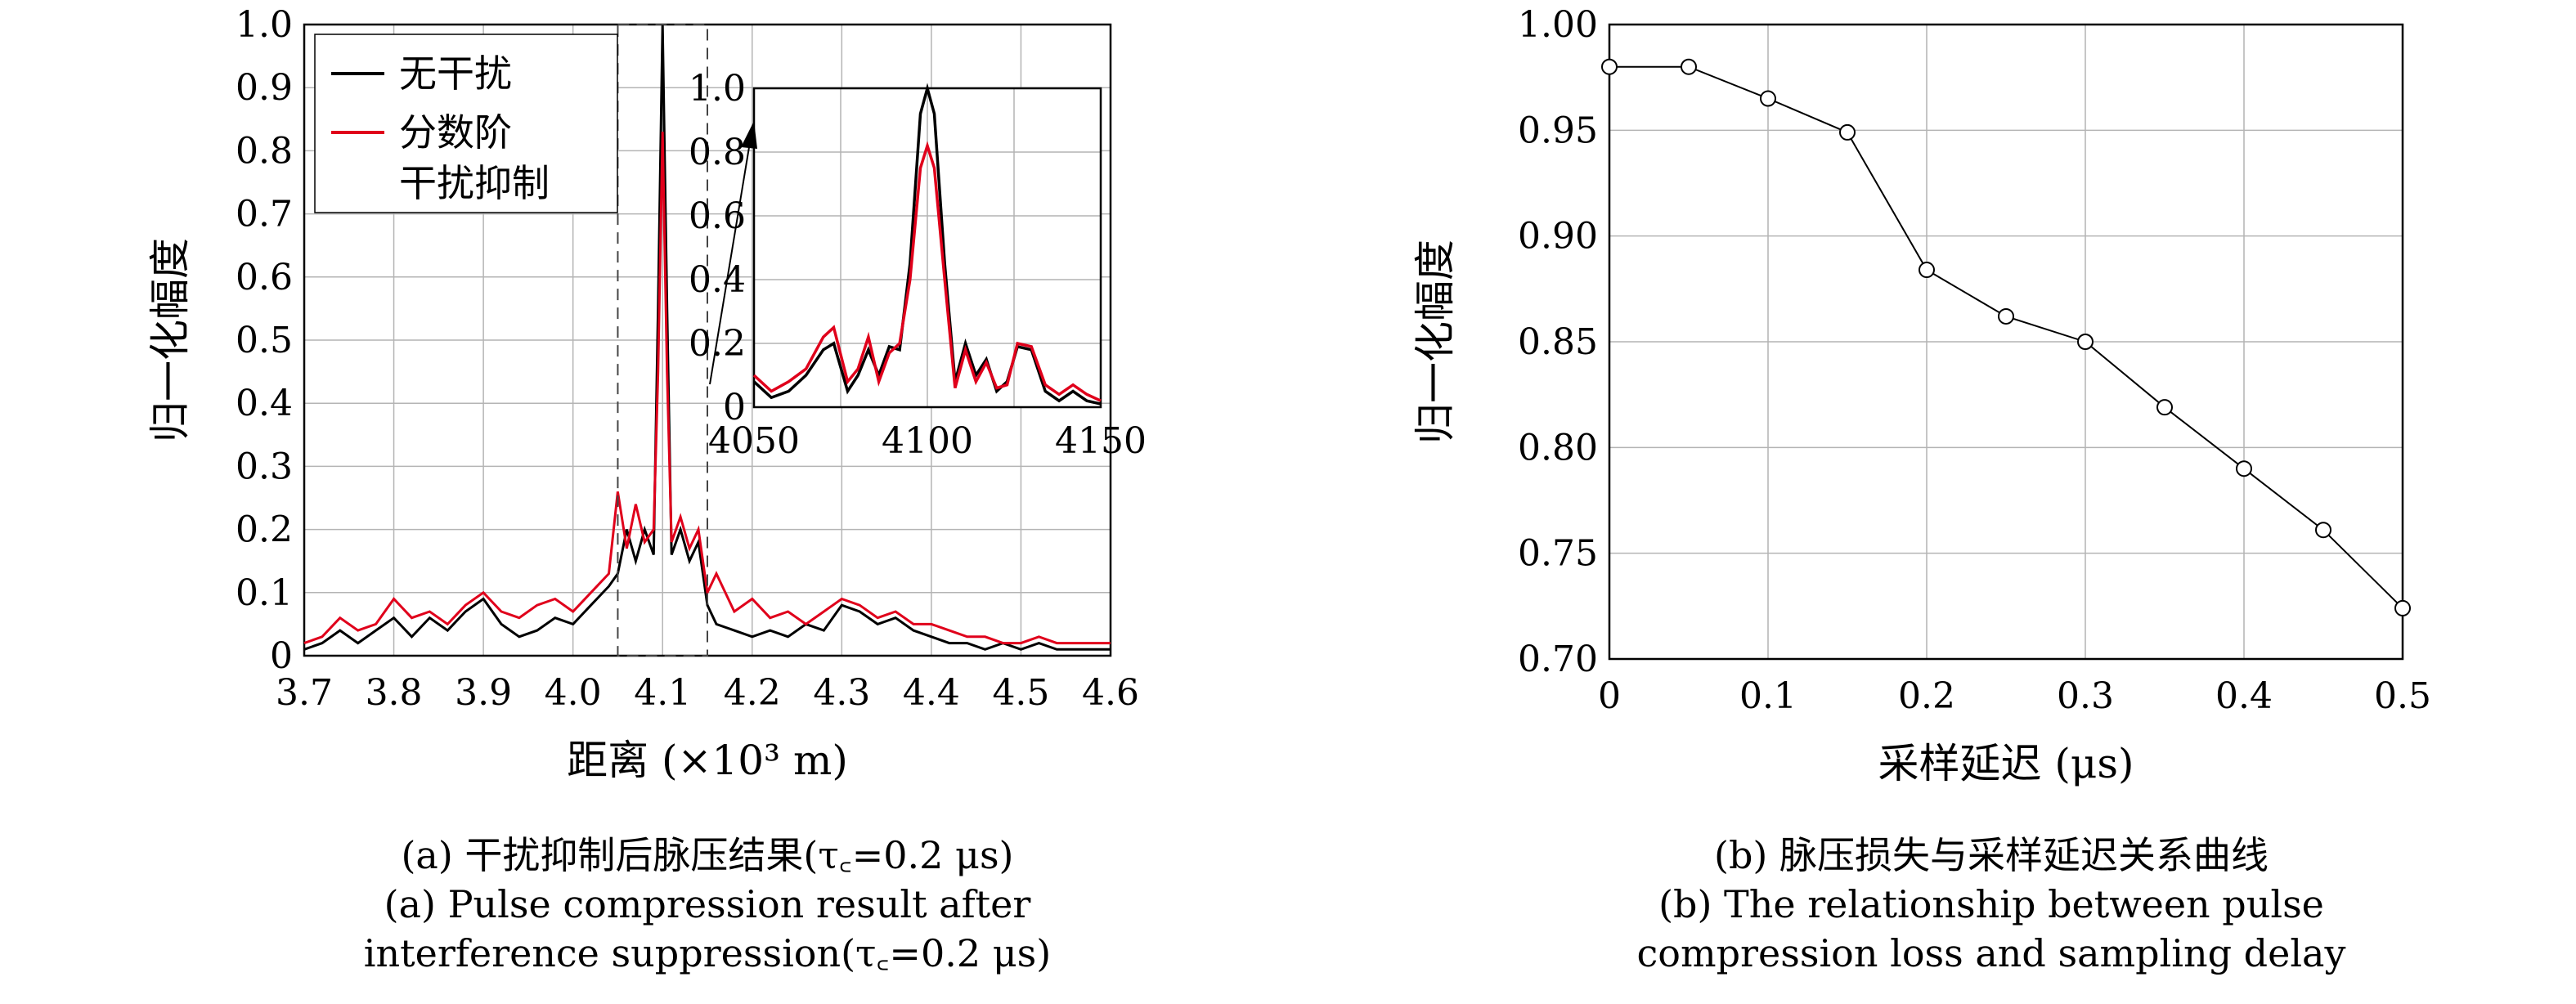  What do you see at coordinates (264, 215) in the screenshot?
I see `y-tick-label: 0.7` at bounding box center [264, 215].